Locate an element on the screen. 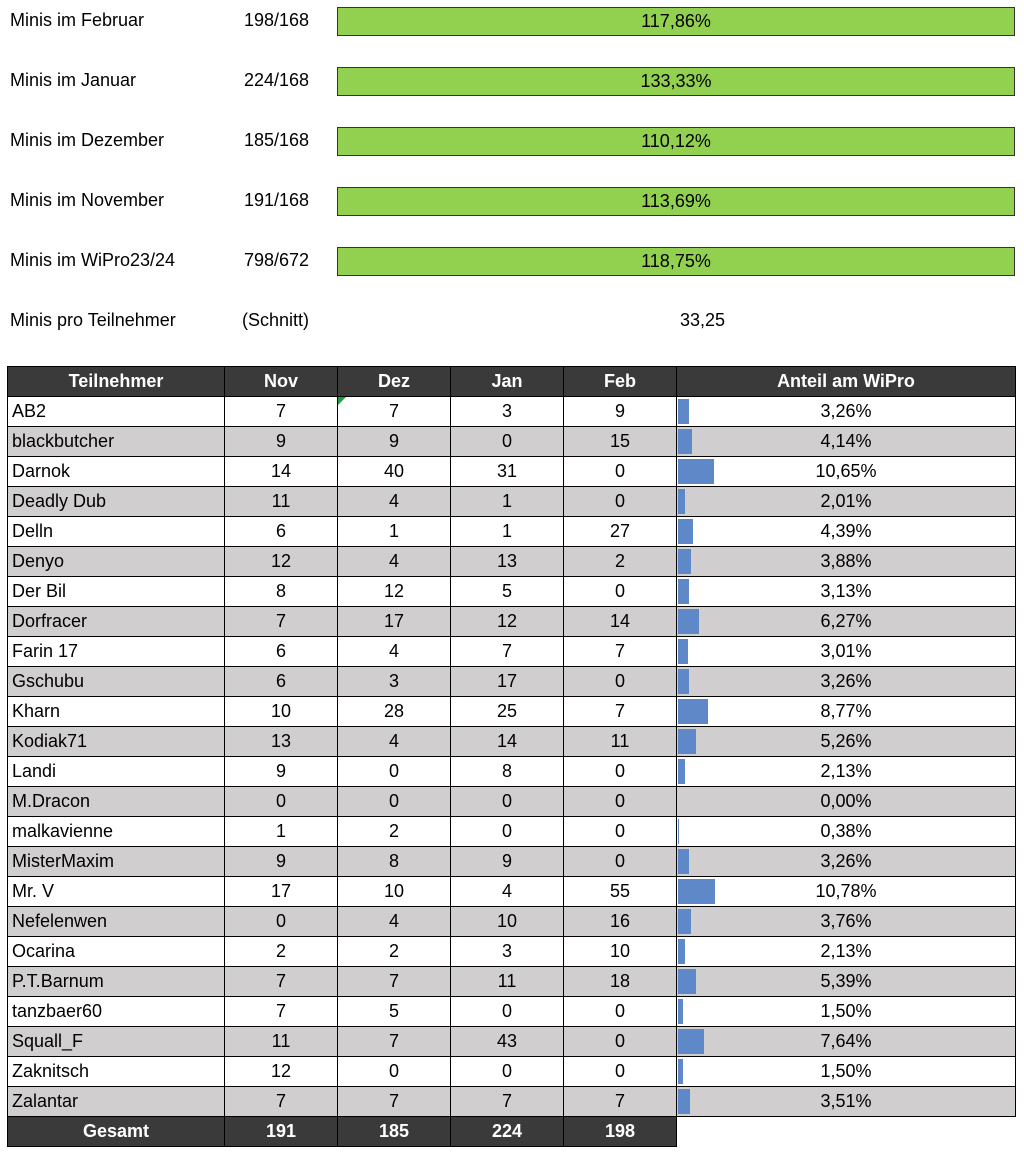 This screenshot has height=1153, width=1024. table-cell: 55 is located at coordinates (620, 891).